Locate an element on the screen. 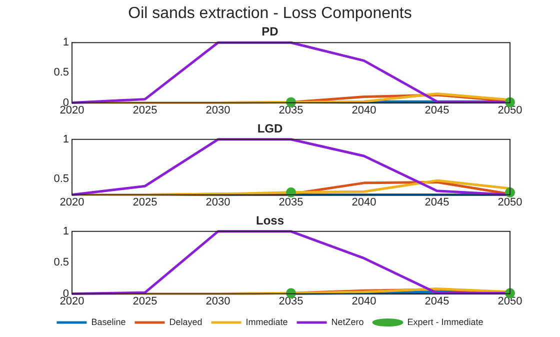  x-tick-label: 2020 is located at coordinates (72, 202).